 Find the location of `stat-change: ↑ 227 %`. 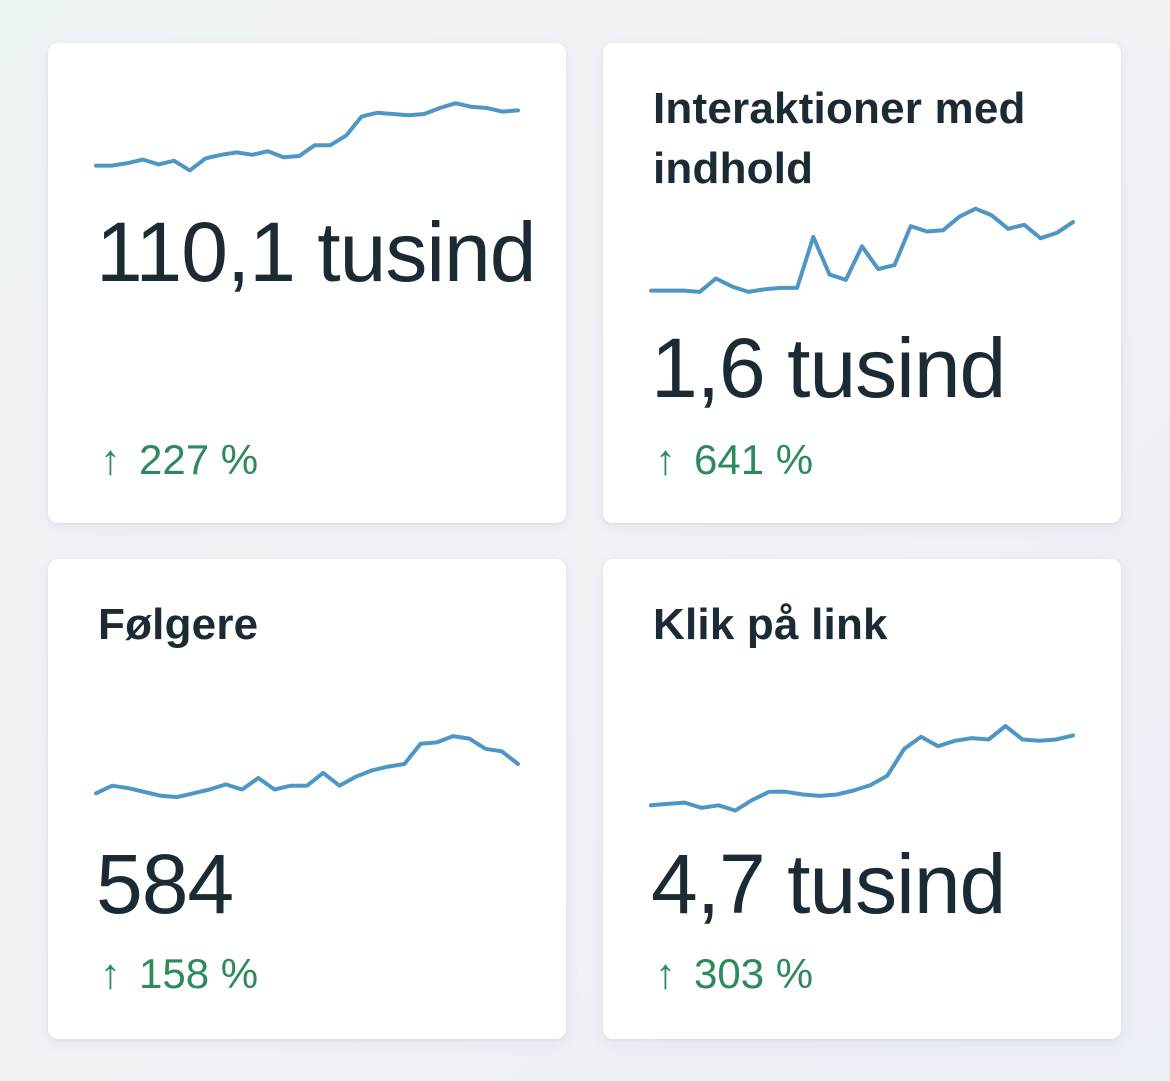

stat-change: ↑ 227 % is located at coordinates (179, 460).